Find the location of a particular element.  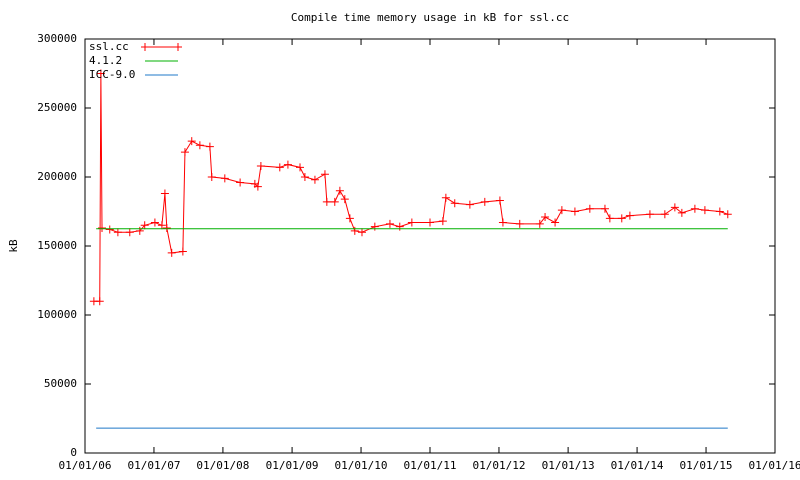

legend-label: ICC-9.0 is located at coordinates (112, 74).